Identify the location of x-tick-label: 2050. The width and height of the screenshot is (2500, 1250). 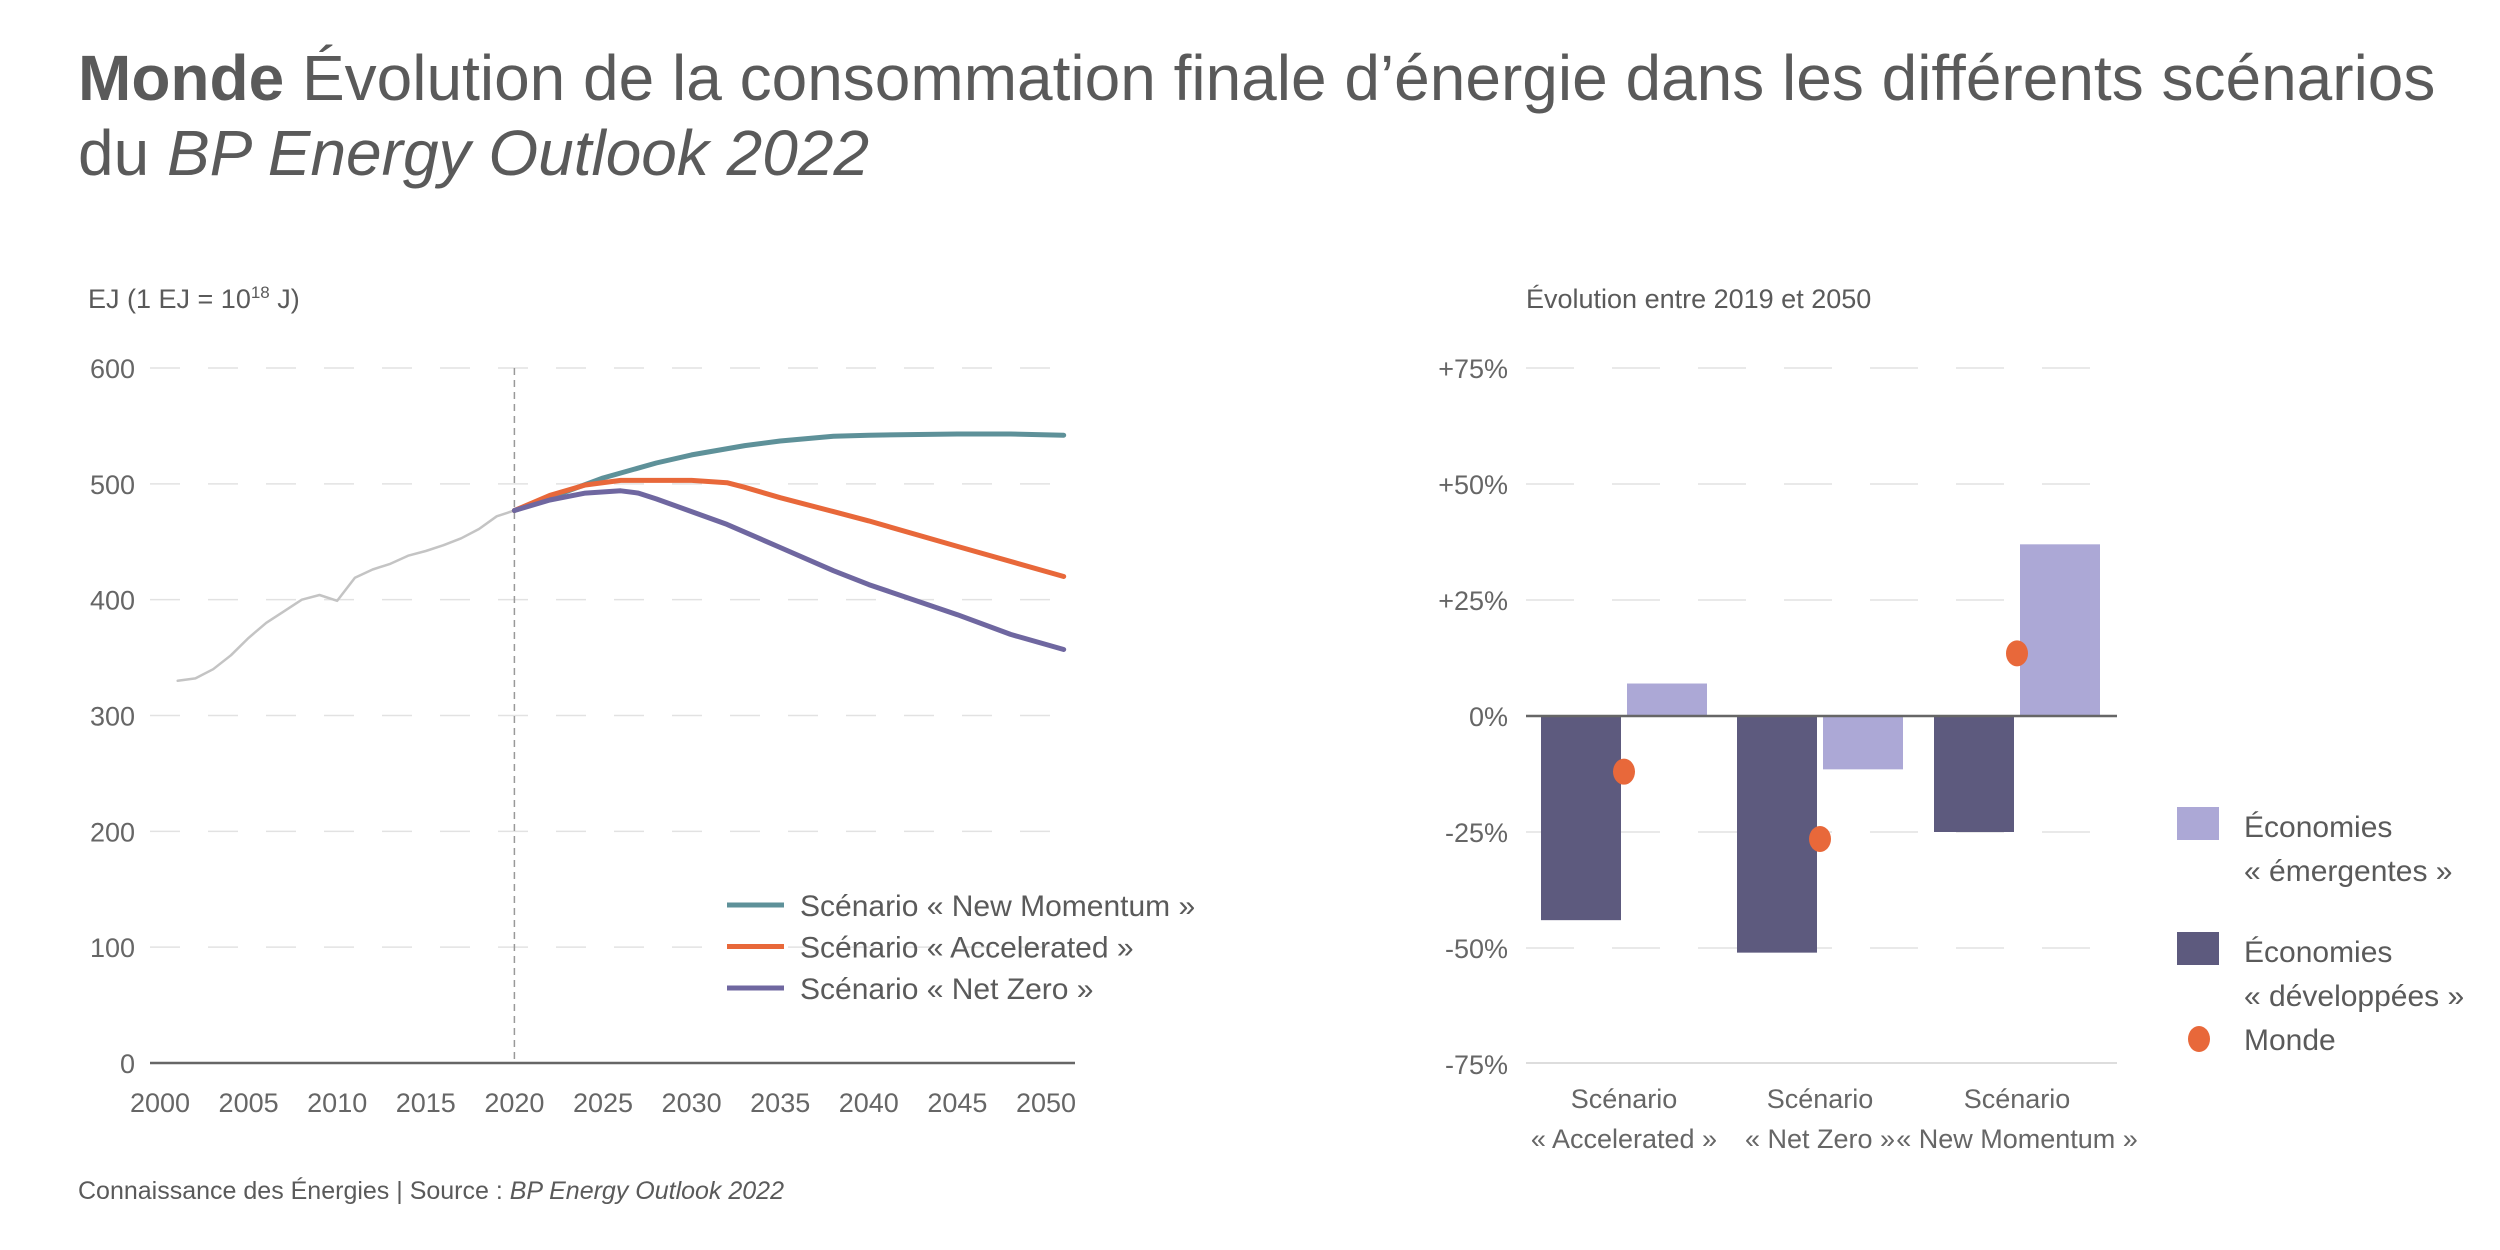
(1046, 1103).